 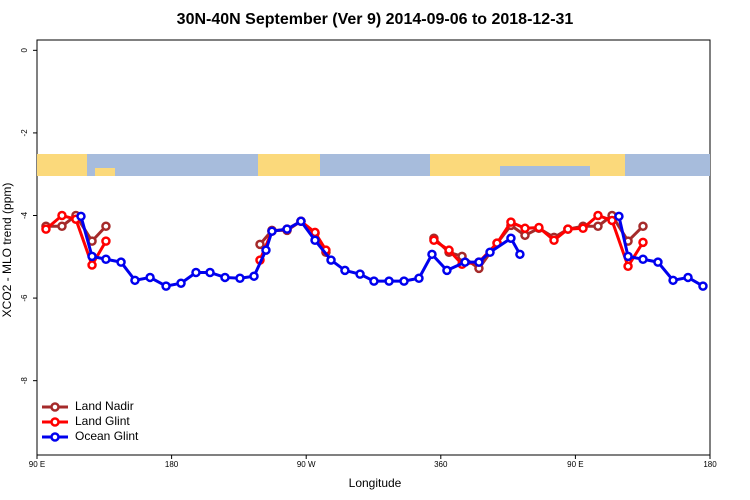 I want to click on legend-label: Land Glint, so click(x=102, y=421).